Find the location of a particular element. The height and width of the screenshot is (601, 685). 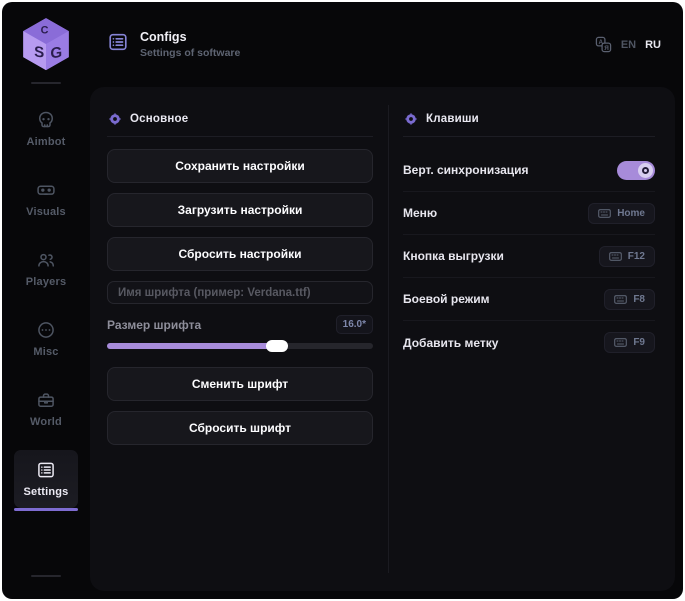

font-size-row: Размер шрифта 16.0* is located at coordinates (240, 324).